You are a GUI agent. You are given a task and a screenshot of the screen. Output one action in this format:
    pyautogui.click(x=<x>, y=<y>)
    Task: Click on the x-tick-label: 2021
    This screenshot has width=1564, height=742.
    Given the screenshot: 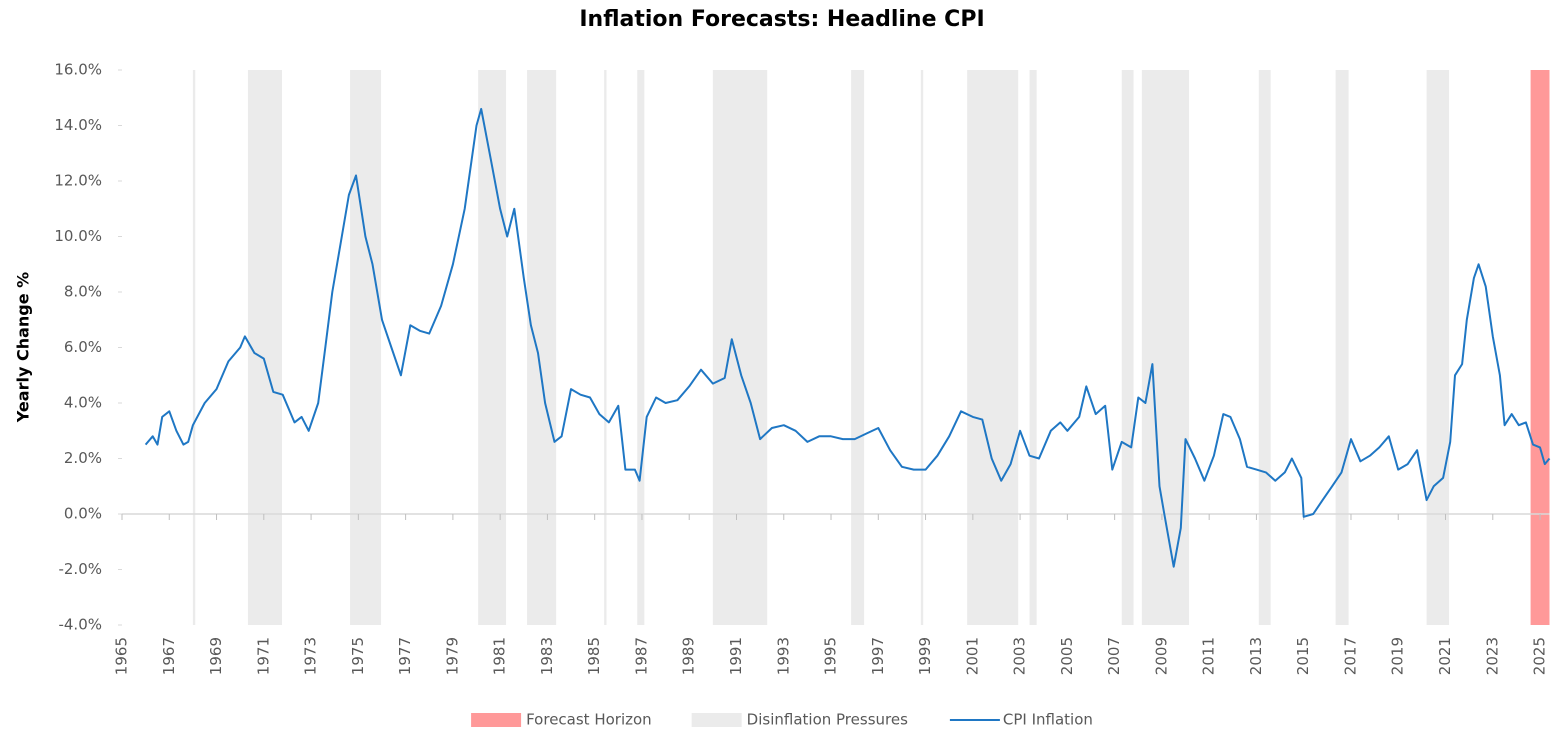 What is the action you would take?
    pyautogui.click(x=1445, y=656)
    